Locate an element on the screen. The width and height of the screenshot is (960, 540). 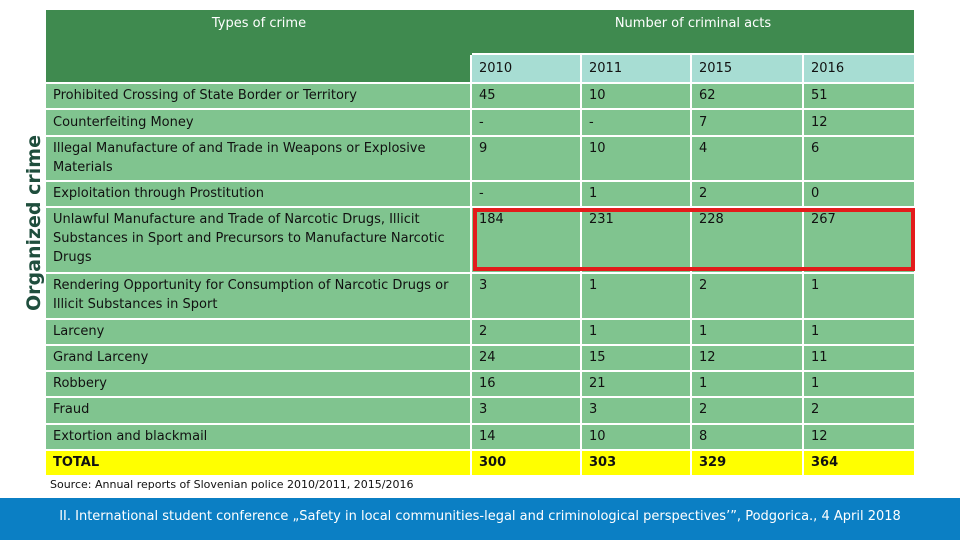
value-cell-2016: 11 is located at coordinates (819, 357).